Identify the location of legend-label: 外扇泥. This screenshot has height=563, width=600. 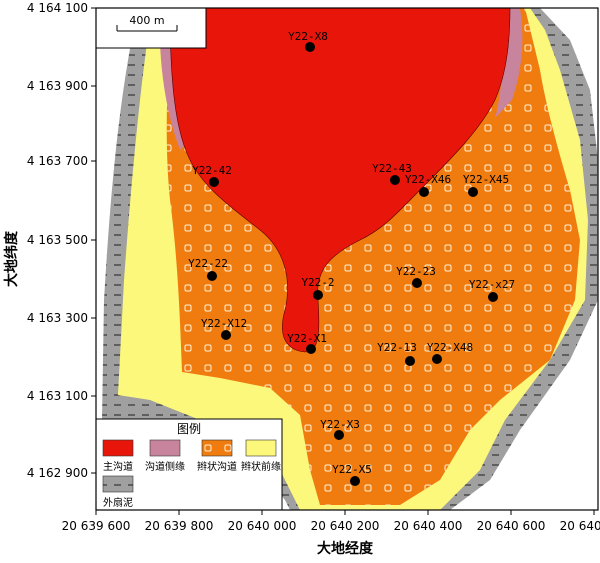
(118, 502).